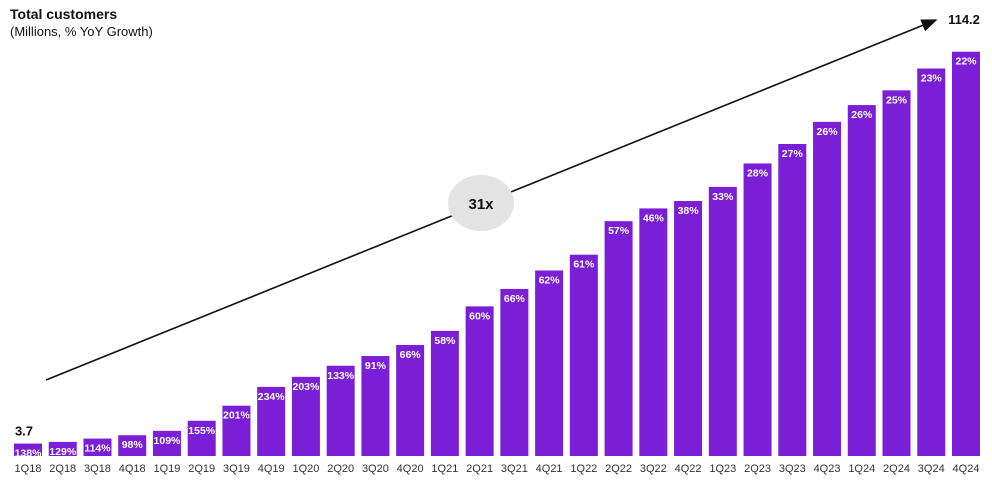 The width and height of the screenshot is (992, 486). Describe the element at coordinates (757, 309) in the screenshot. I see `bar-2Q23` at that location.